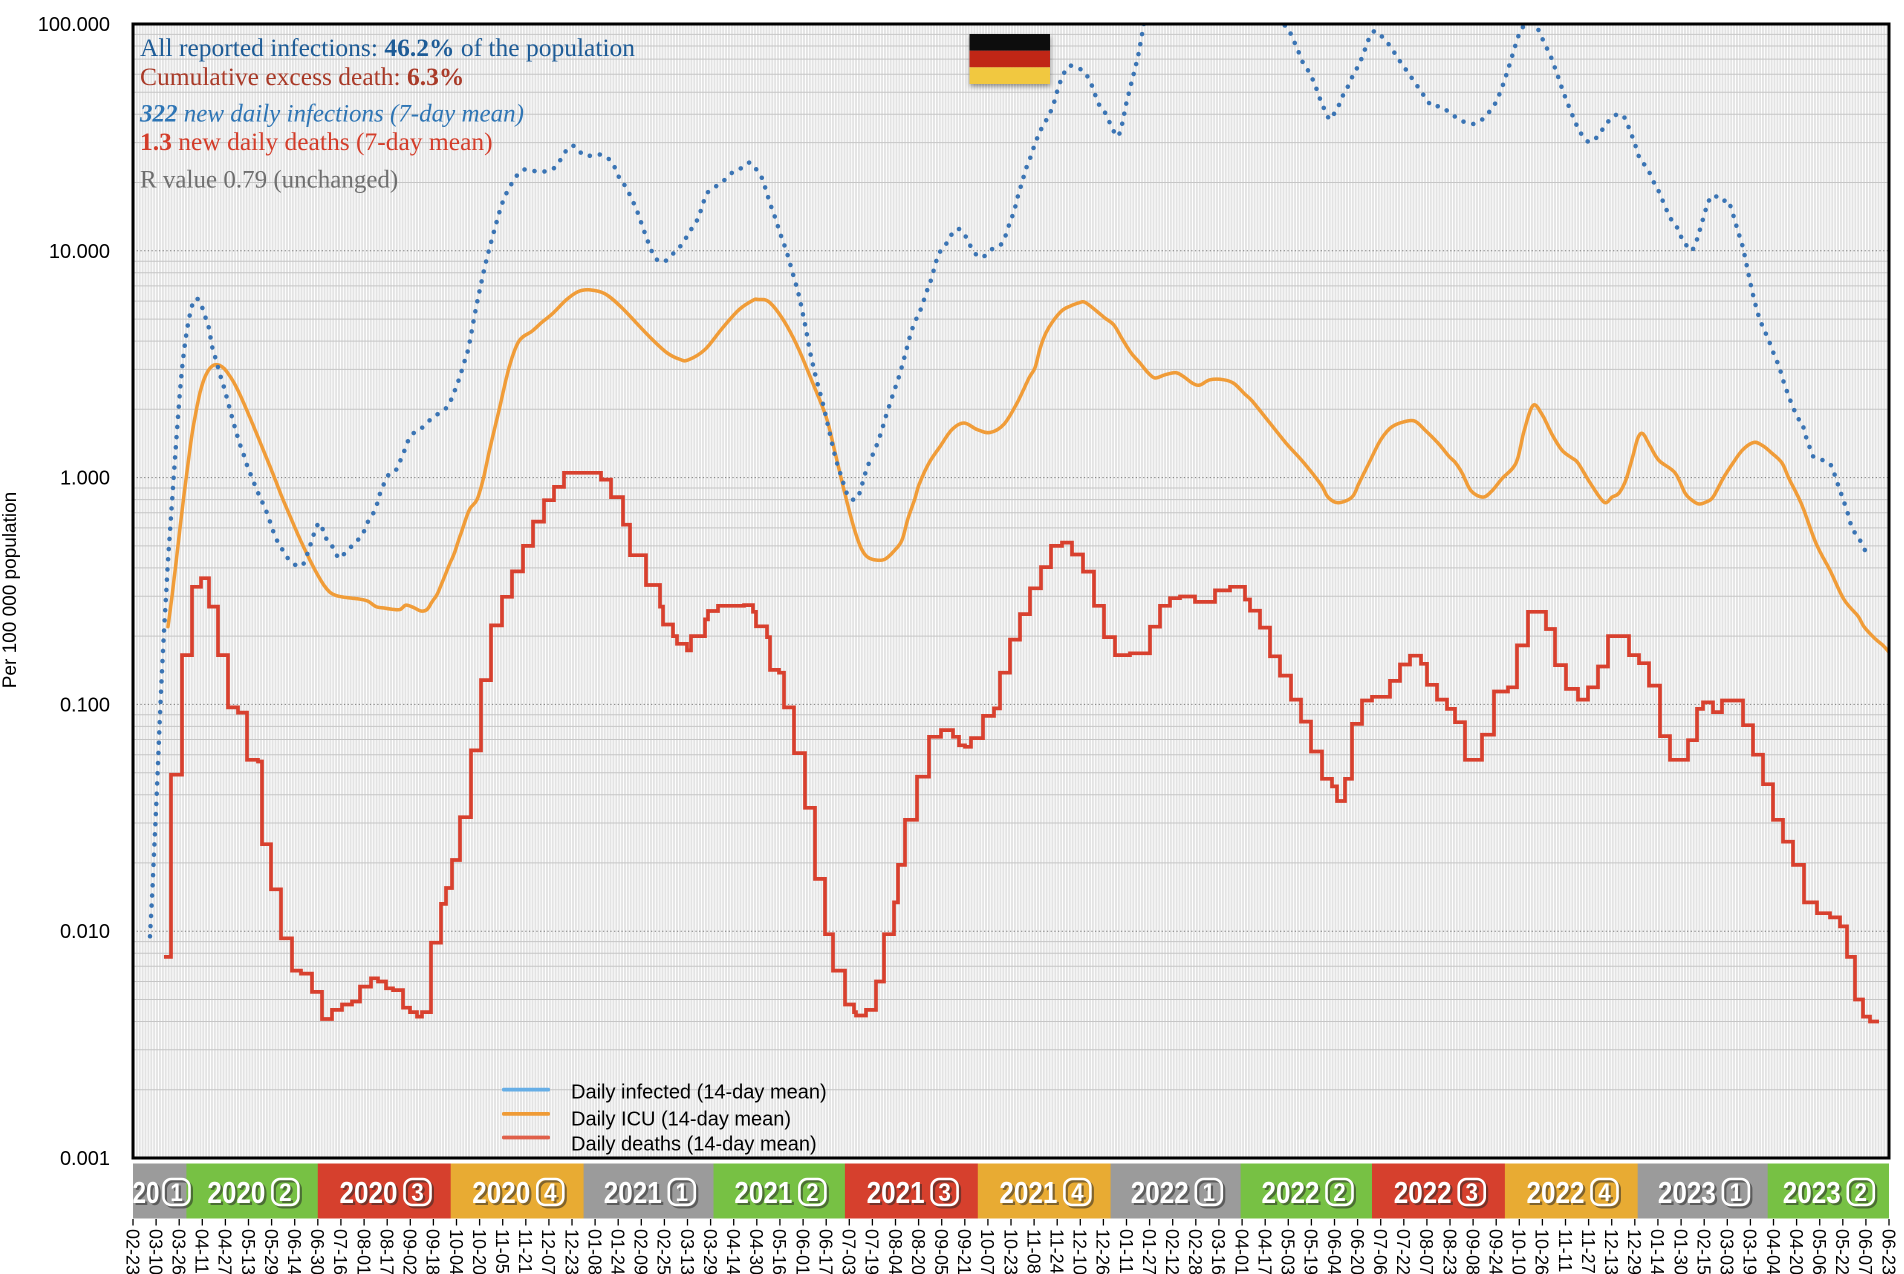 The image size is (1904, 1274). What do you see at coordinates (779, 1251) in the screenshot?
I see `svg-text: 05-16` at bounding box center [779, 1251].